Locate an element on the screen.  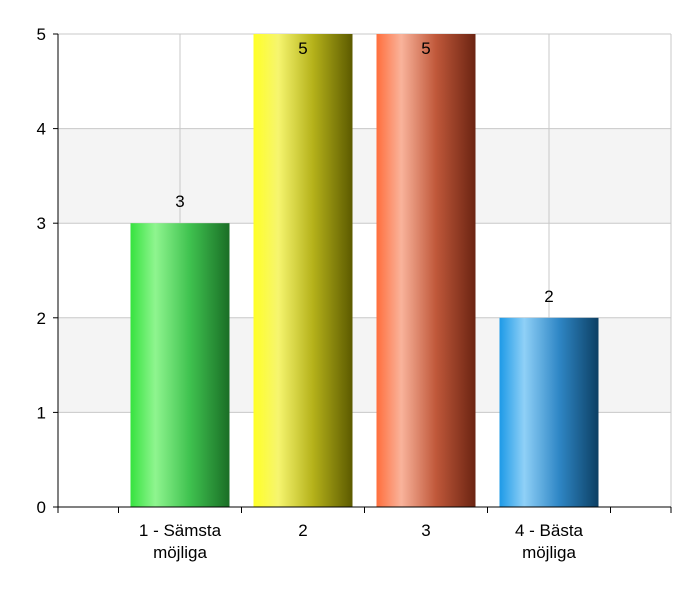
data-label-3: 5 is located at coordinates (425, 48).